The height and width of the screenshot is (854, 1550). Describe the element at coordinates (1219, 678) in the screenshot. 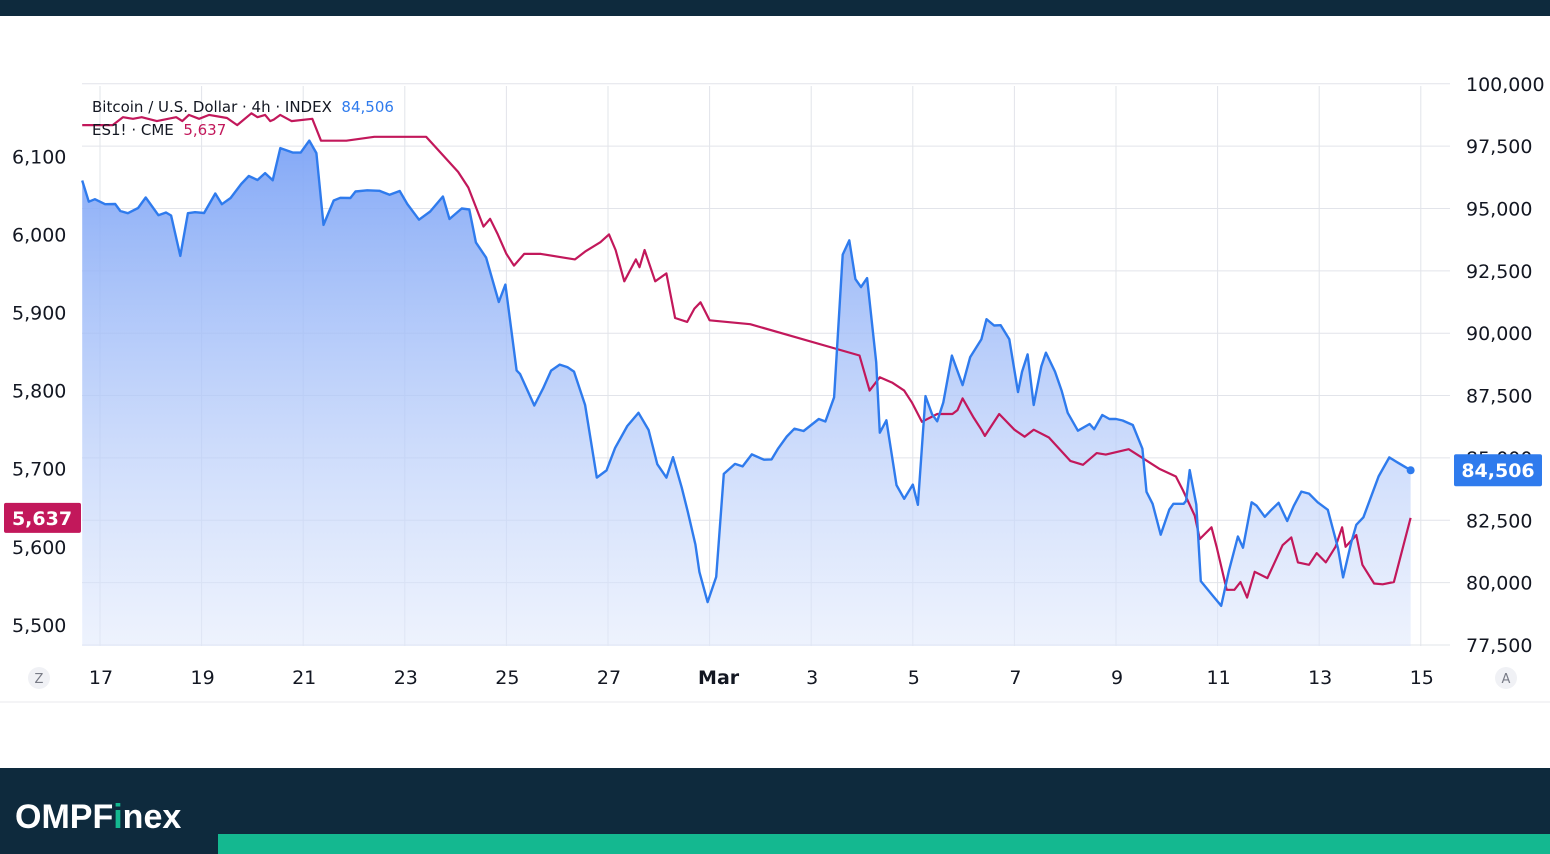

I see `x-tick-label: 11` at that location.